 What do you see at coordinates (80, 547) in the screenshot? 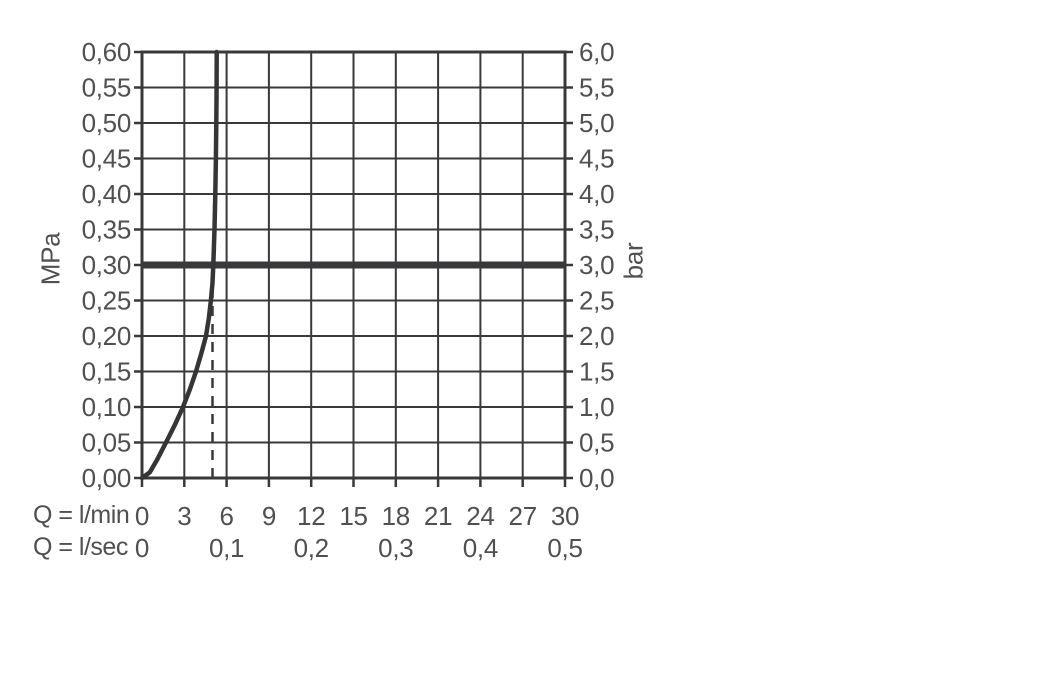
I see `x-axis-unit-label-lsec: Q = l/sec` at bounding box center [80, 547].